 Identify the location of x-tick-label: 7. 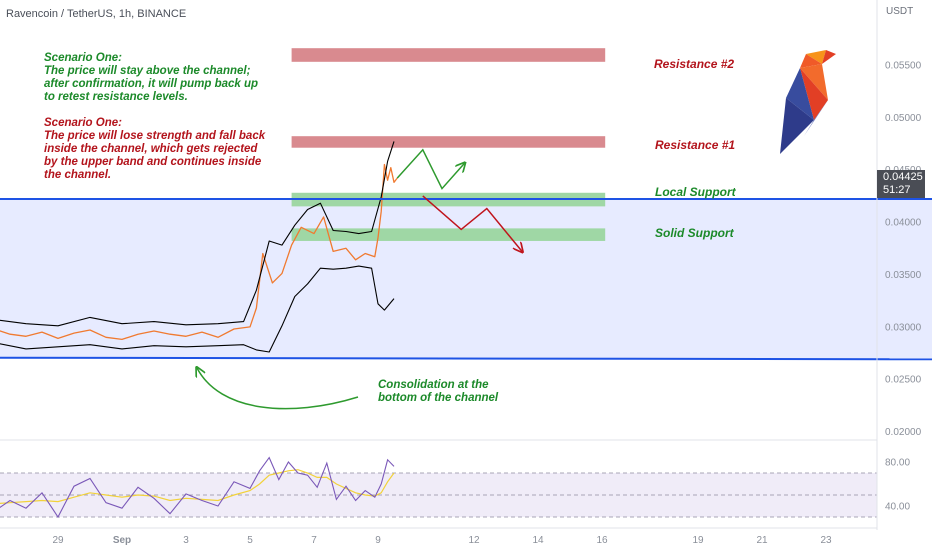
(314, 540).